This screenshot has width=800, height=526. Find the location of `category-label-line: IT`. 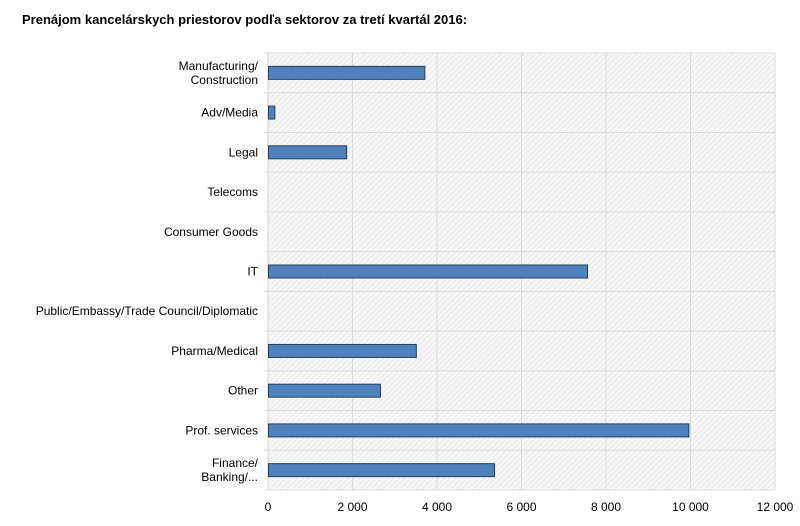

category-label-line: IT is located at coordinates (252, 272).